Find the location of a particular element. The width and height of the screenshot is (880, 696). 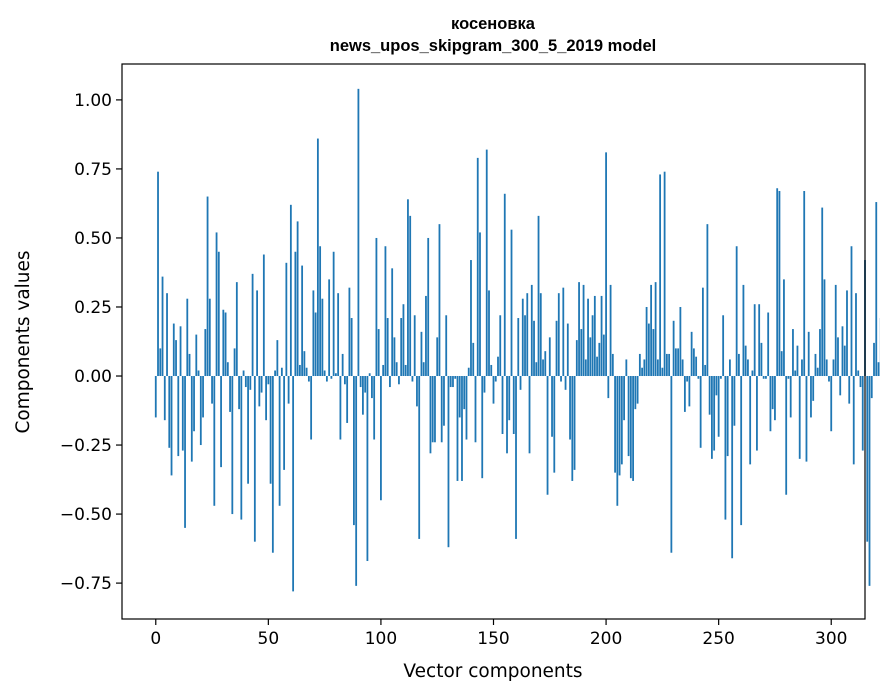

y-tick-label: 0.00 is located at coordinates (93, 377).